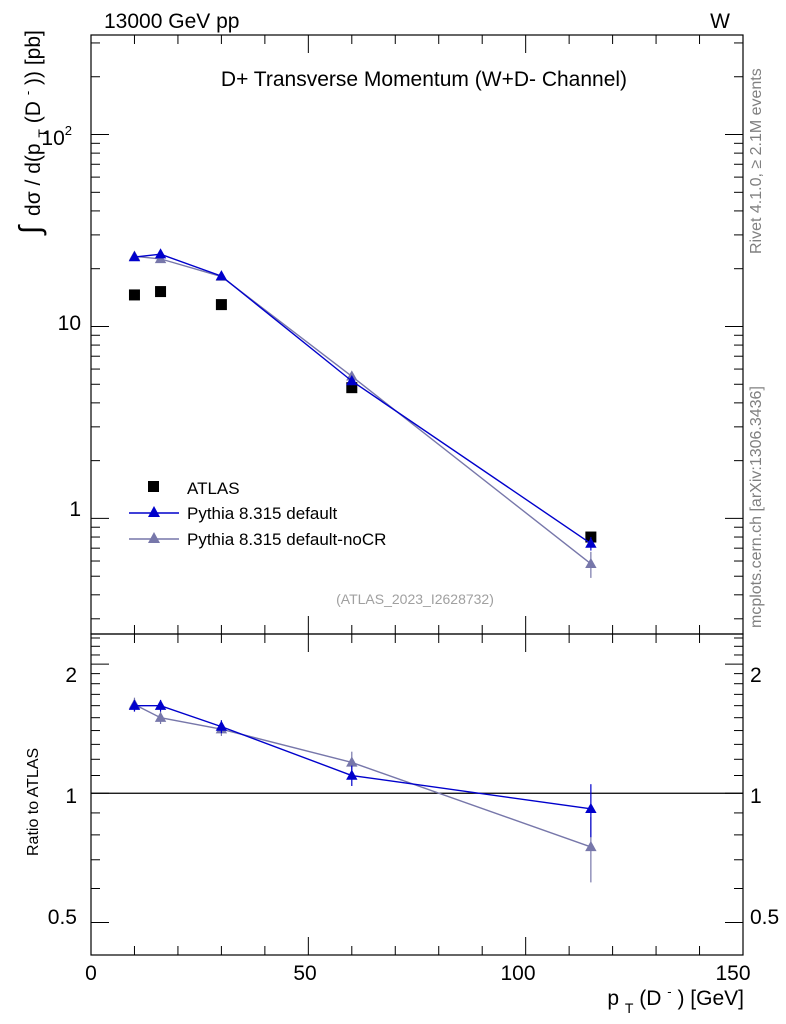  What do you see at coordinates (756, 675) in the screenshot?
I see `ratio-y-tick-label-right-2: 2` at bounding box center [756, 675].